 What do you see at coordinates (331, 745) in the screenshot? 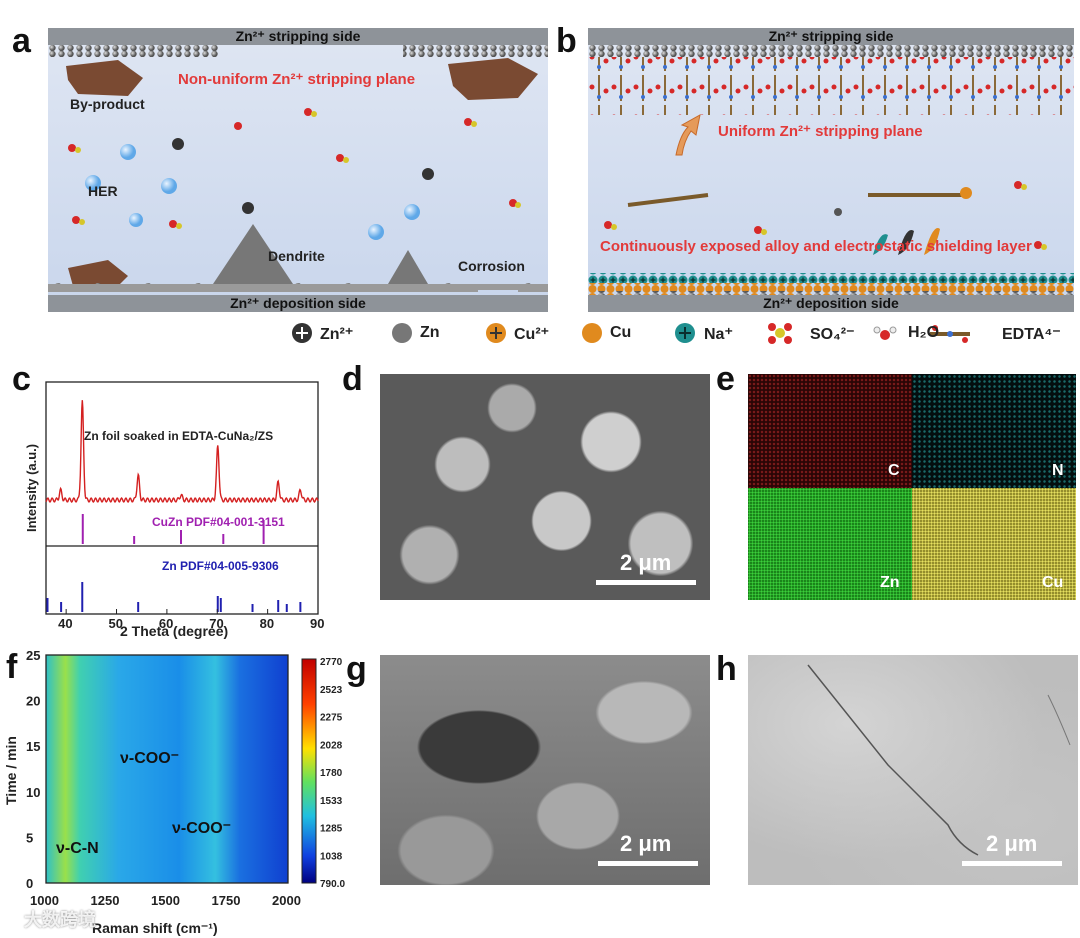
I see `raman-colorbar-label: 2028` at bounding box center [331, 745].